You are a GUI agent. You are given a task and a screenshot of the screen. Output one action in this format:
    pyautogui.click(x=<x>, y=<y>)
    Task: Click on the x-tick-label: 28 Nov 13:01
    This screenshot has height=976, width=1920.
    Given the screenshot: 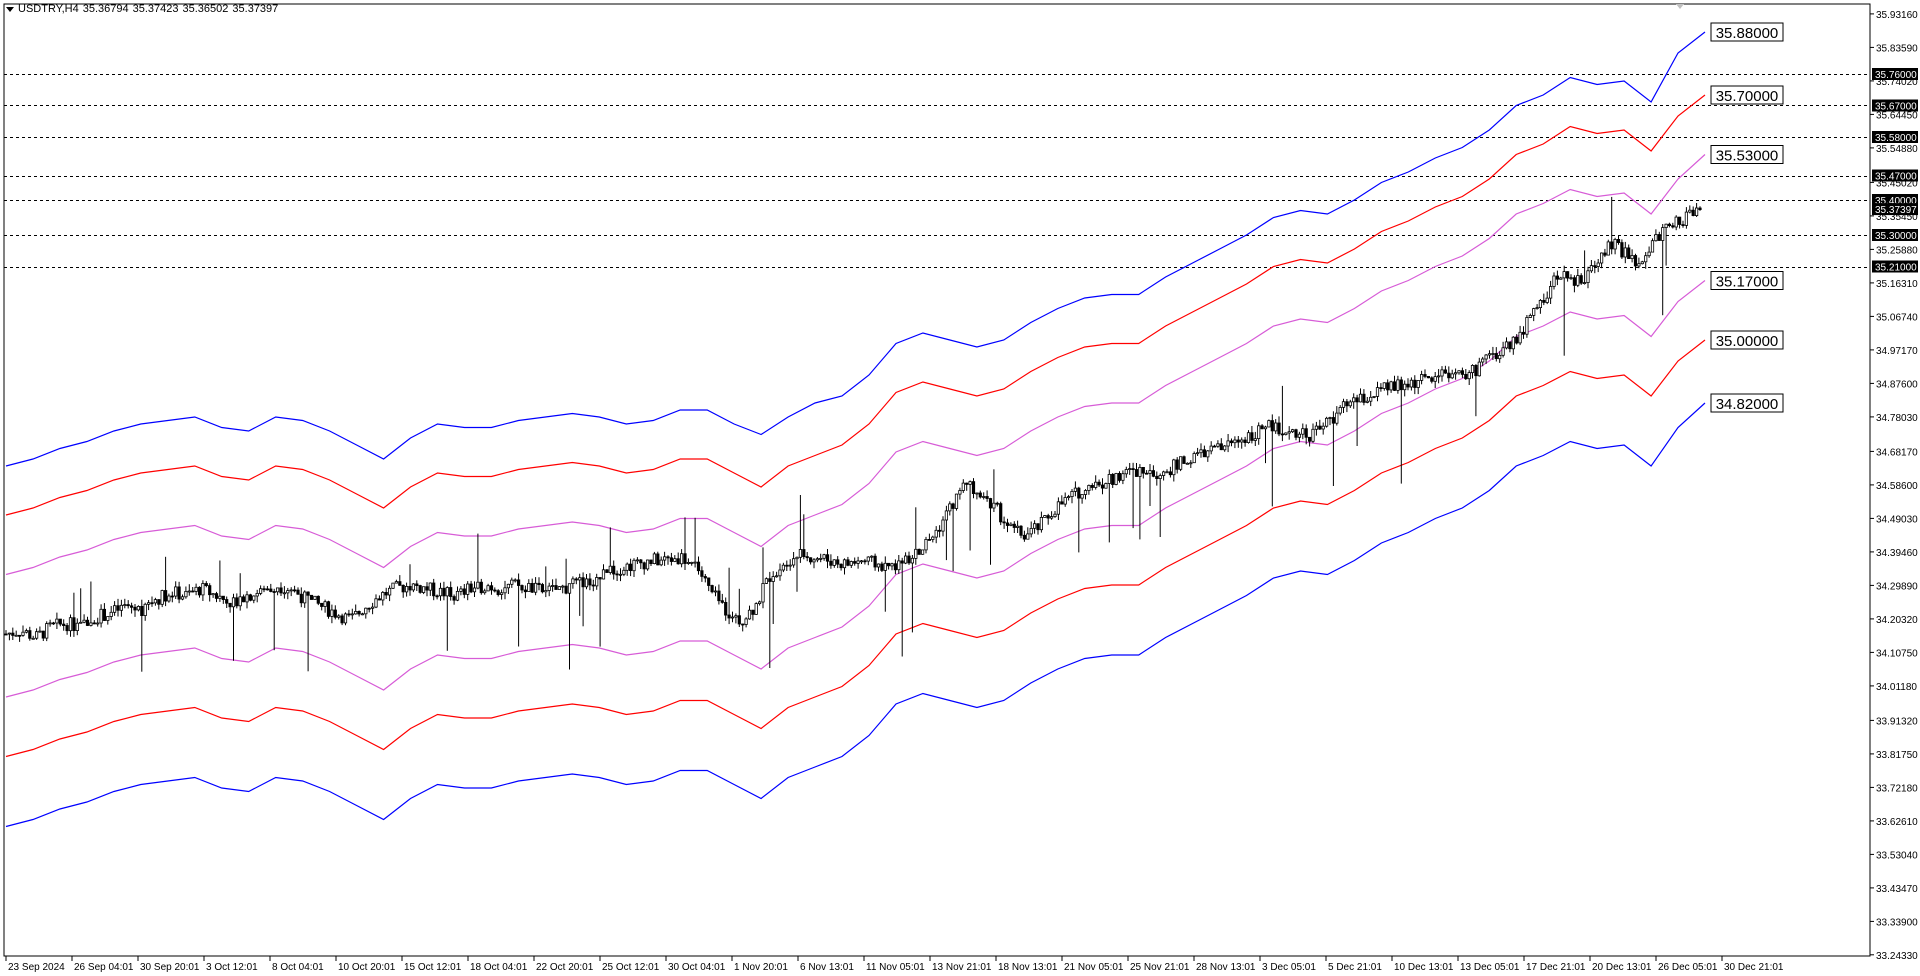 What is the action you would take?
    pyautogui.click(x=1226, y=967)
    